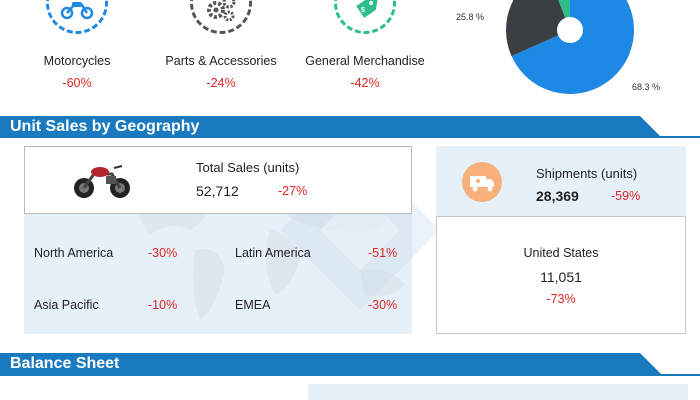 The height and width of the screenshot is (400, 700). Describe the element at coordinates (221, 61) in the screenshot. I see `category-name: Parts & Accessories` at that location.